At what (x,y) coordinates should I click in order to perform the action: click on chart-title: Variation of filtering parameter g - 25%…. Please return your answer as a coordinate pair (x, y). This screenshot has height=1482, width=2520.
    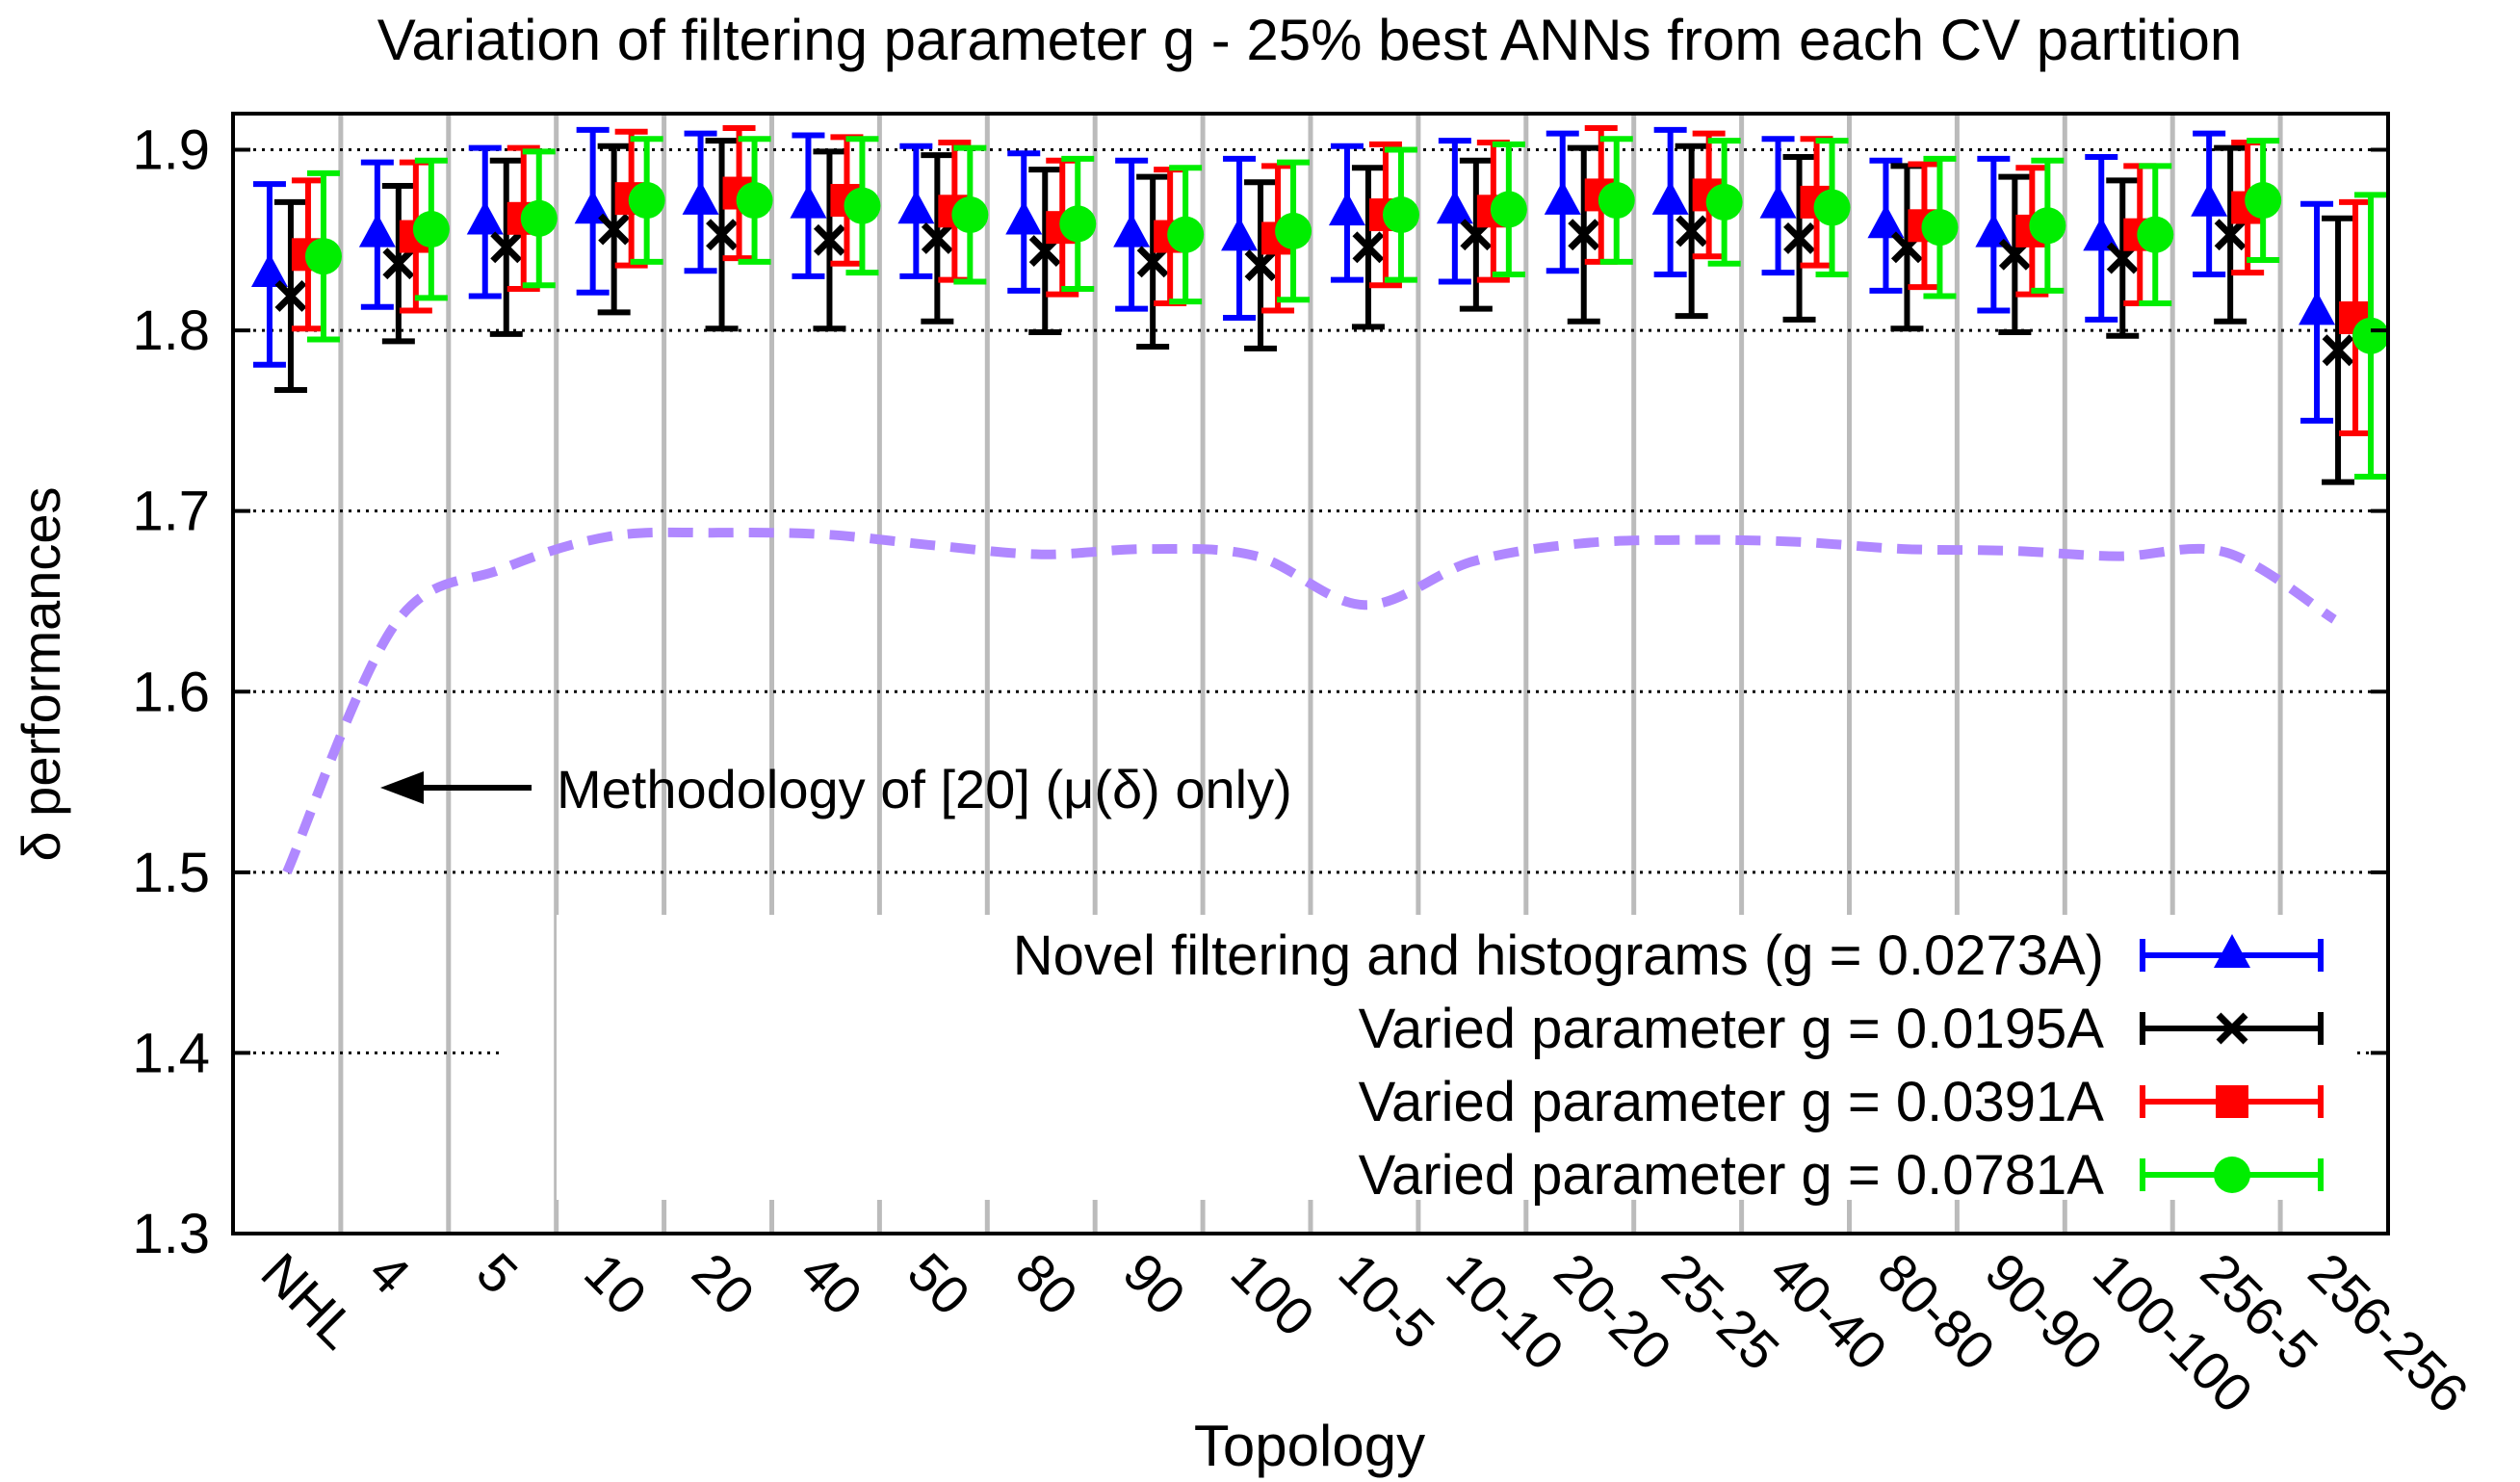
    Looking at the image, I should click on (1309, 40).